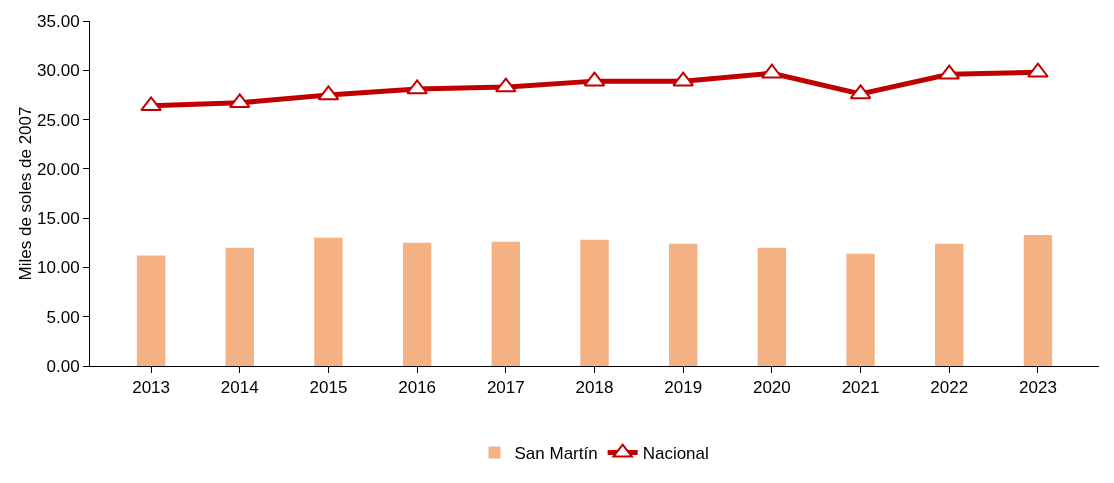  What do you see at coordinates (556, 454) in the screenshot?
I see `legend-label: San Martín` at bounding box center [556, 454].